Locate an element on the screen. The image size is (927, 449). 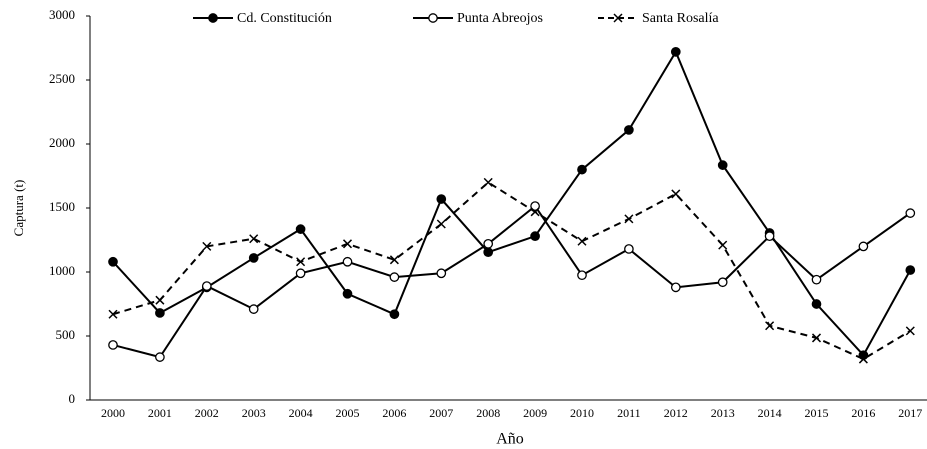
x-tick-label: 2014 is located at coordinates (770, 413).